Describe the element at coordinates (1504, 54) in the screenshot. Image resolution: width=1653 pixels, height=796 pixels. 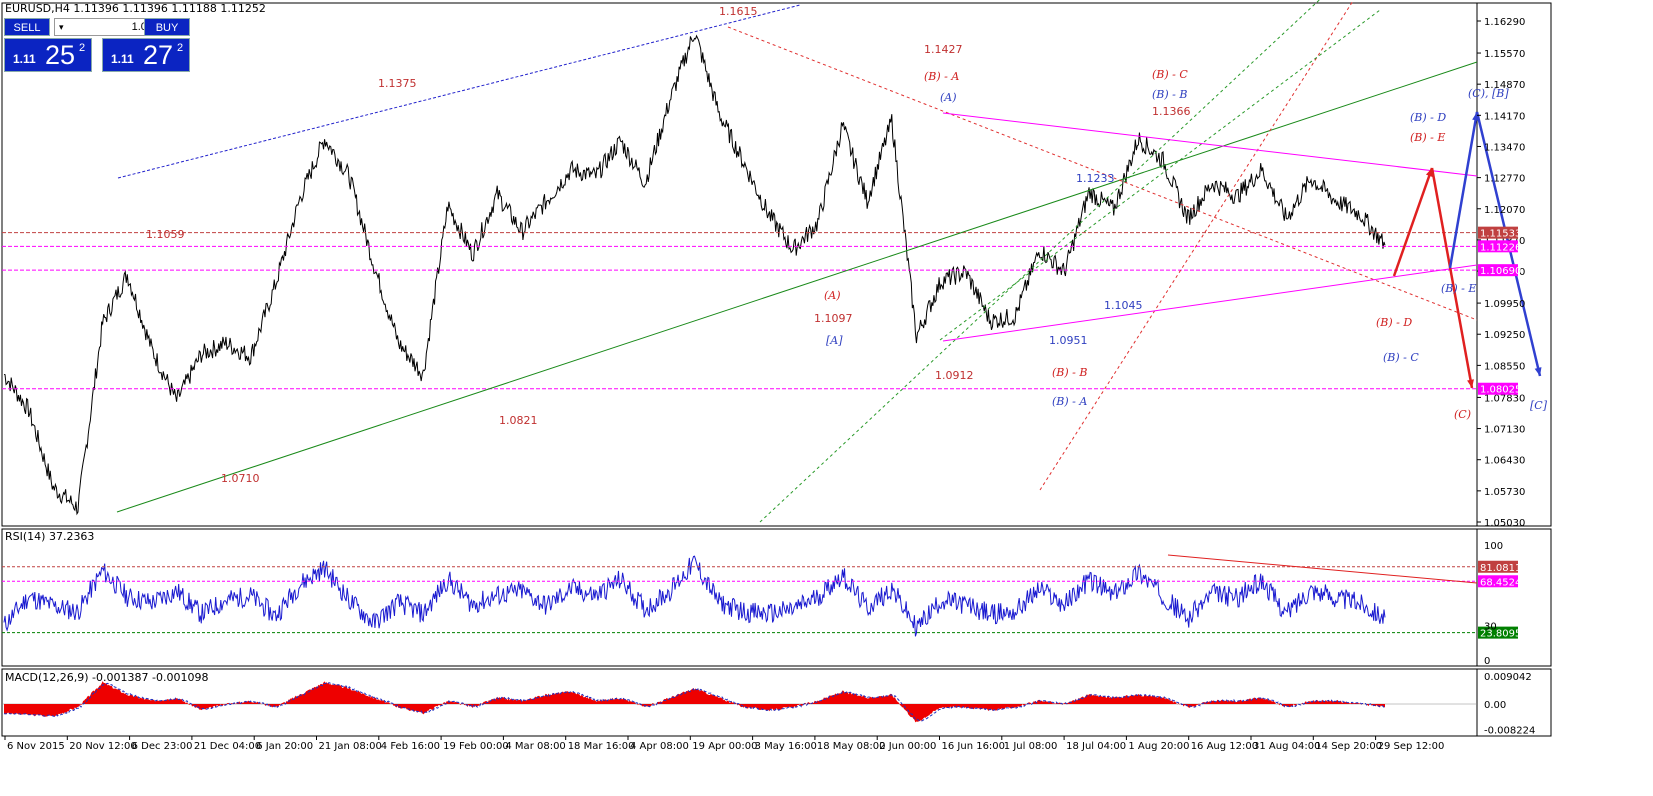
I see `price-y-tick-label: 1.15570` at that location.